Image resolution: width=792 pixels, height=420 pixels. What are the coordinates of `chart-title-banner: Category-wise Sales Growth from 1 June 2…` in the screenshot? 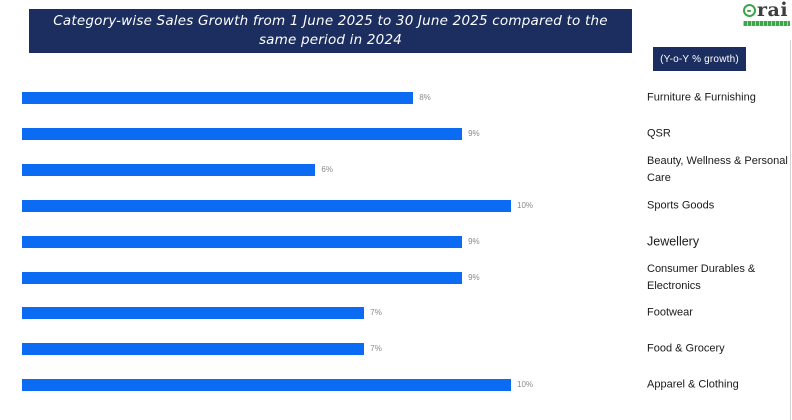 It's located at (330, 31).